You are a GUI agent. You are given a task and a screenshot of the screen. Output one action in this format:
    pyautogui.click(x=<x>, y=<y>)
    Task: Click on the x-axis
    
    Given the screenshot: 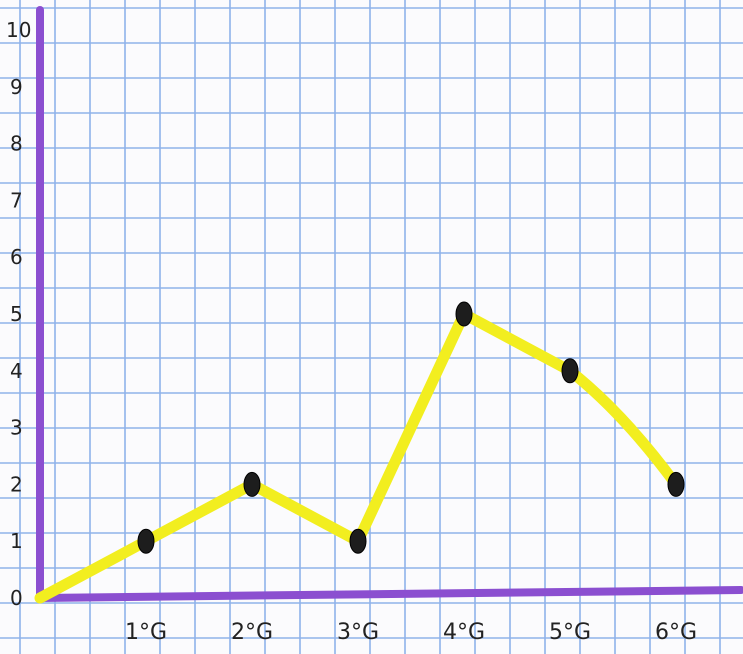 What is the action you would take?
    pyautogui.click(x=389, y=594)
    